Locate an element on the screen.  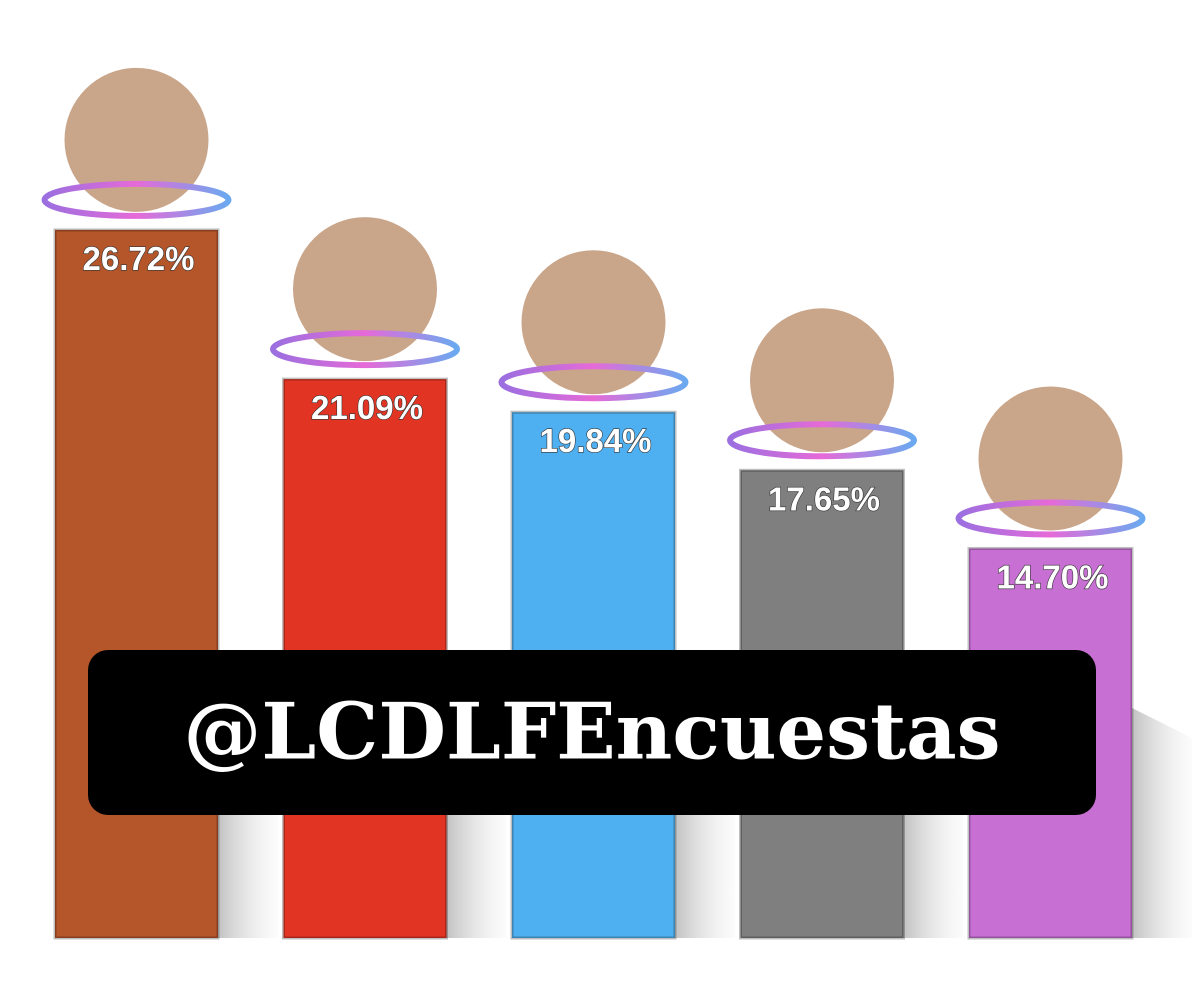
bar-shadow is located at coordinates (1162, 823).